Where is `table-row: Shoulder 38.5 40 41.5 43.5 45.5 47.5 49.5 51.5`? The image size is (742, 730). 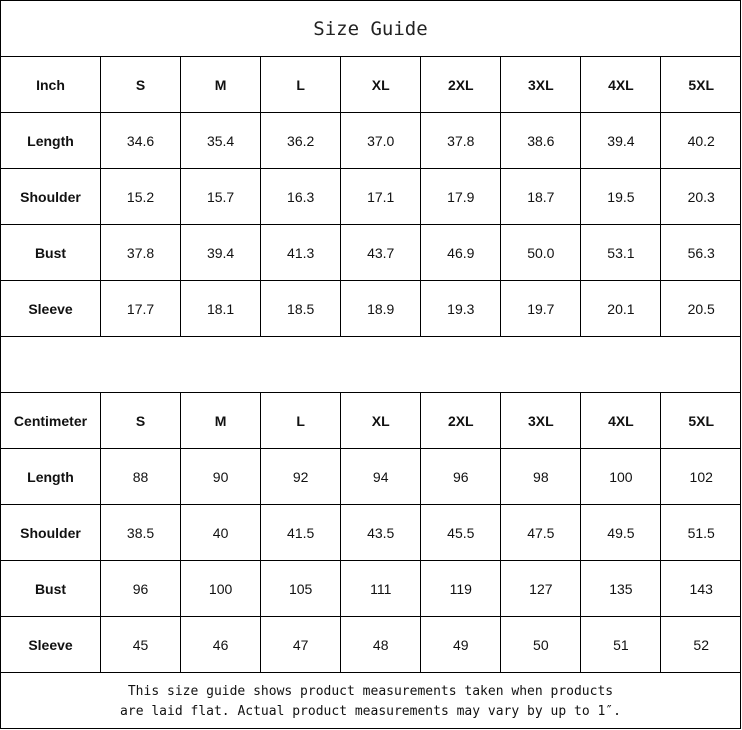
table-row: Shoulder 38.5 40 41.5 43.5 45.5 47.5 49.5 51.5 is located at coordinates (371, 532).